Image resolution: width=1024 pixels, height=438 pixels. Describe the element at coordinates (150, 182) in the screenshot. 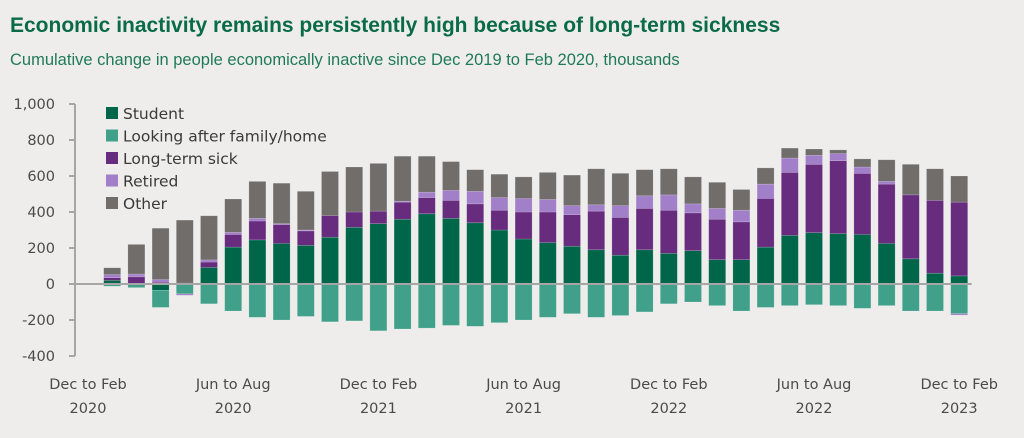

I see `legend-label: Retired` at that location.